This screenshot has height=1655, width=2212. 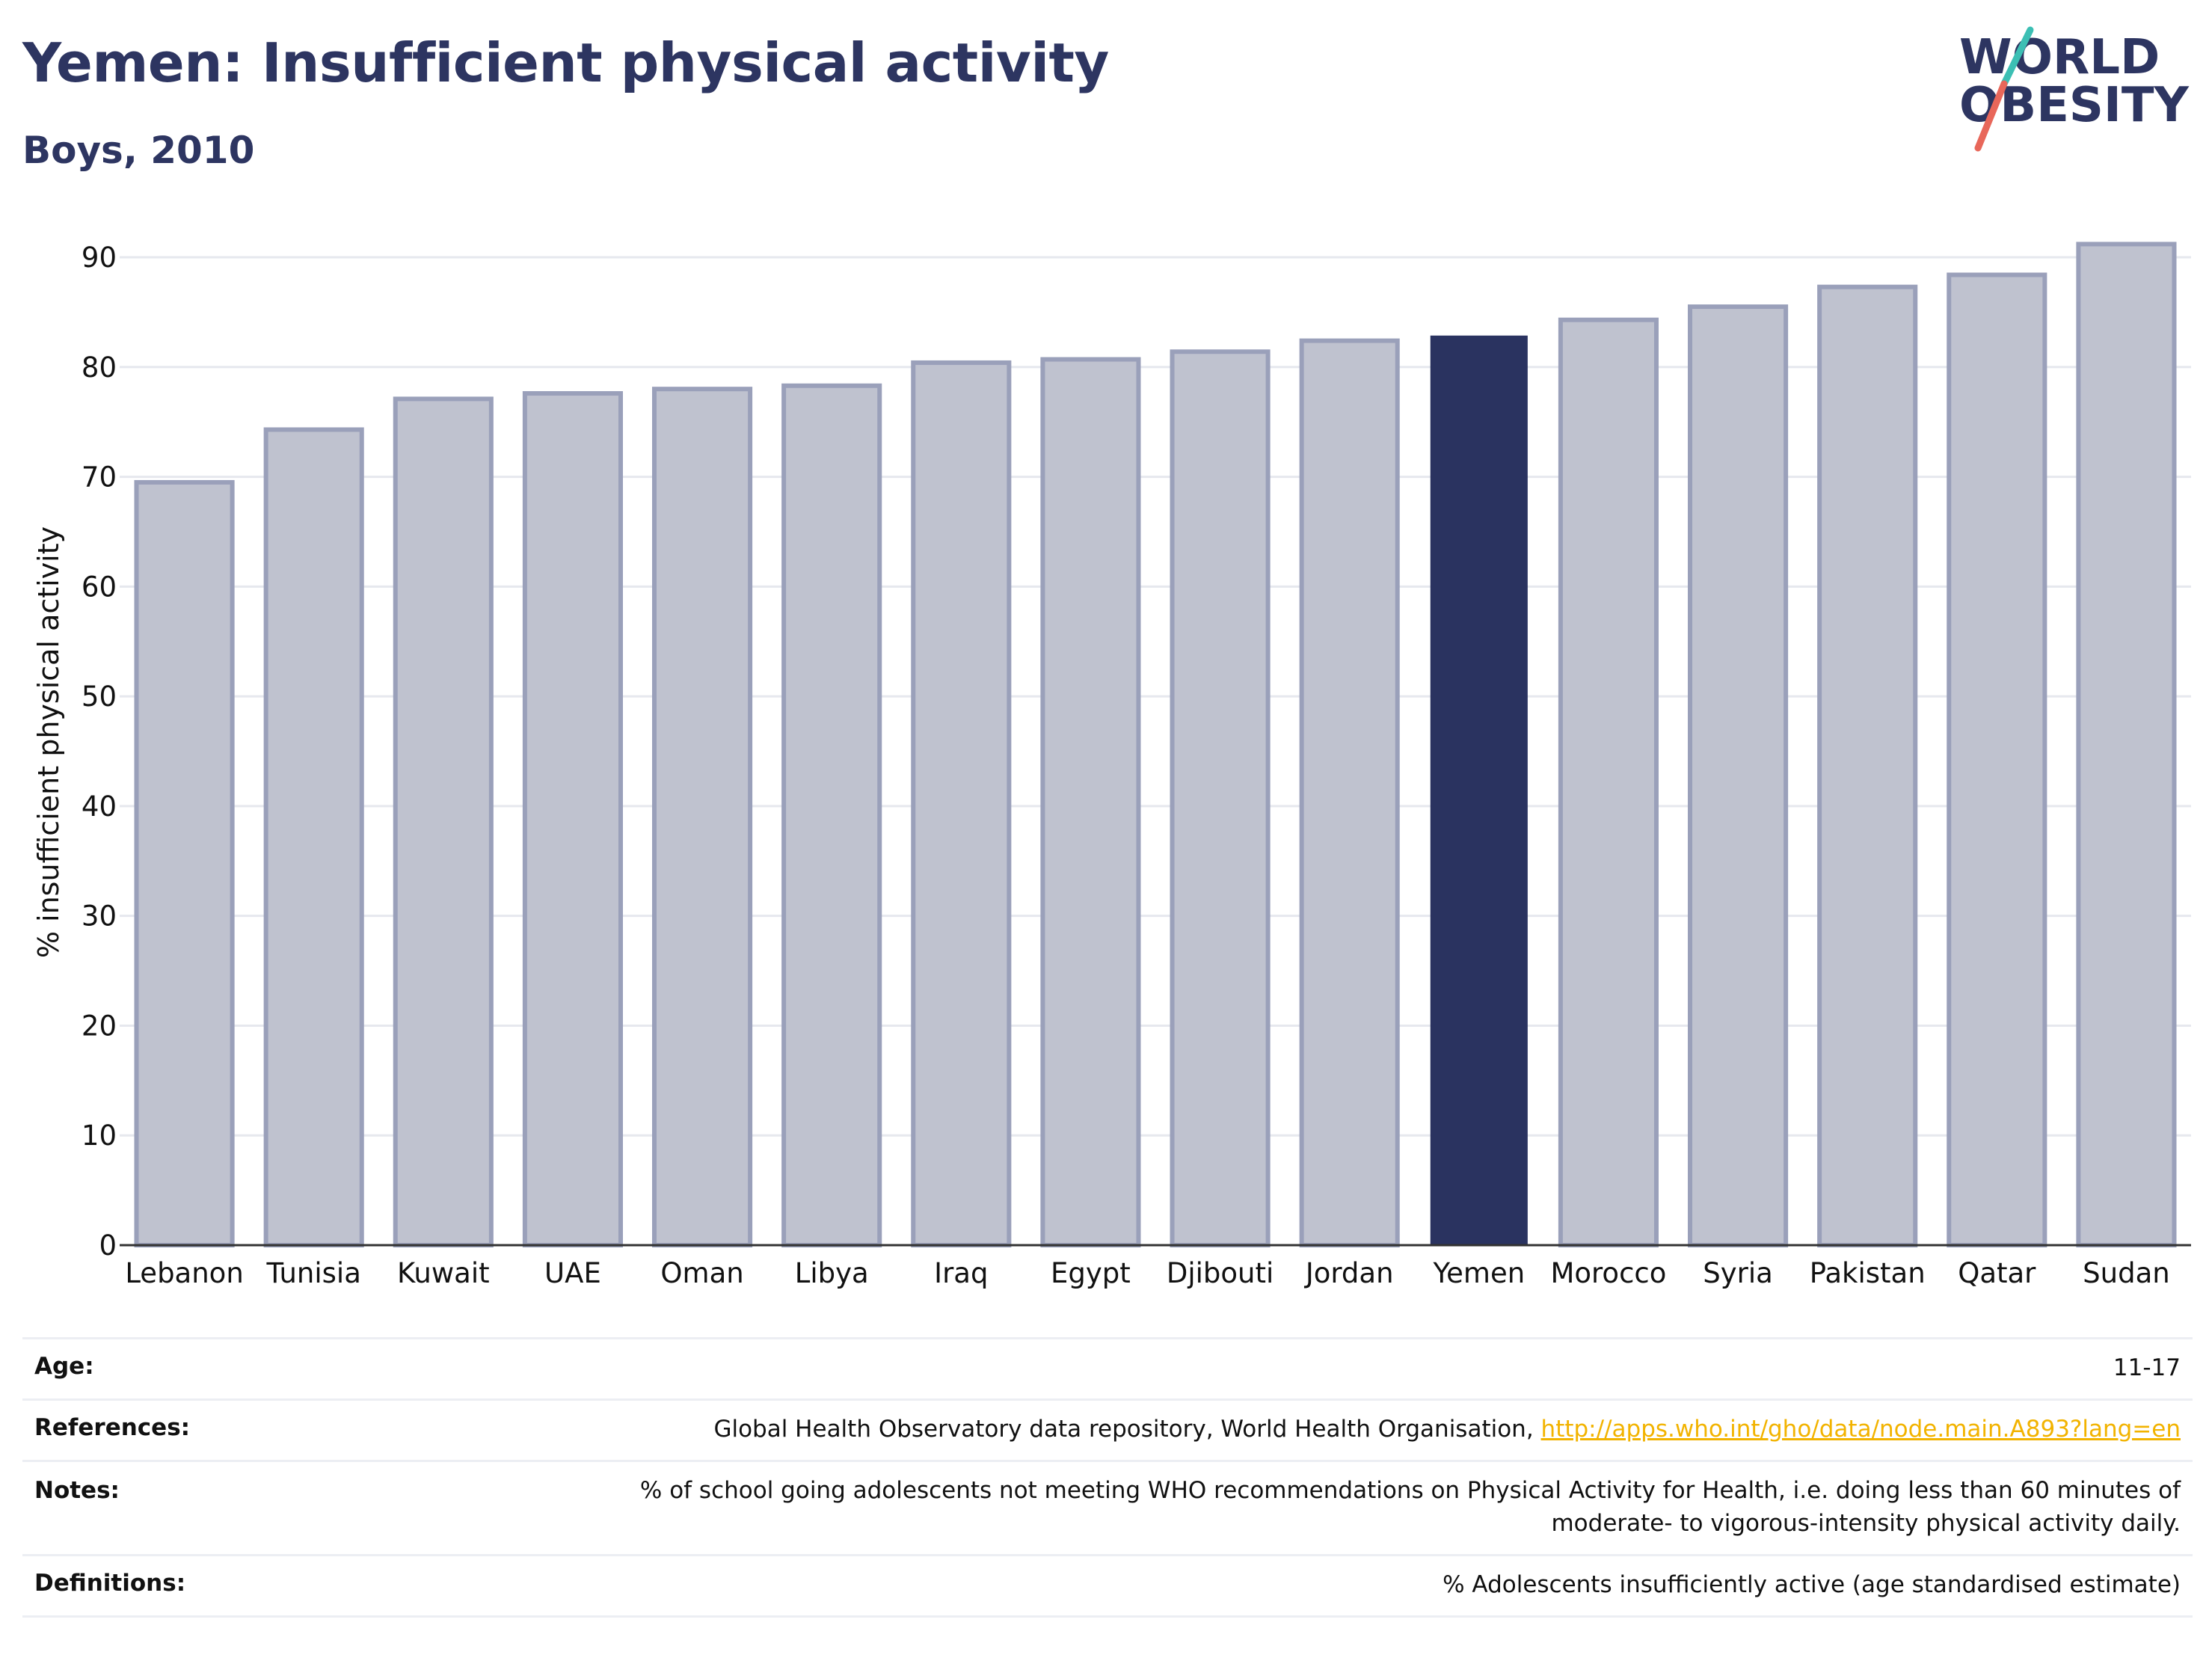 What do you see at coordinates (99, 916) in the screenshot?
I see `y-tick-label: 30` at bounding box center [99, 916].